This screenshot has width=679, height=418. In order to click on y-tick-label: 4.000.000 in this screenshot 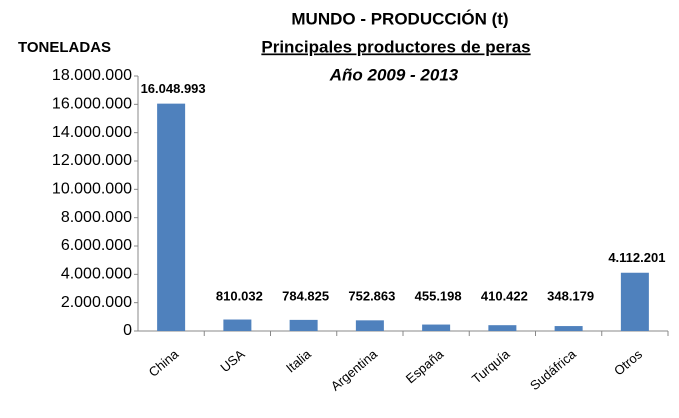, I will do `click(96, 274)`.